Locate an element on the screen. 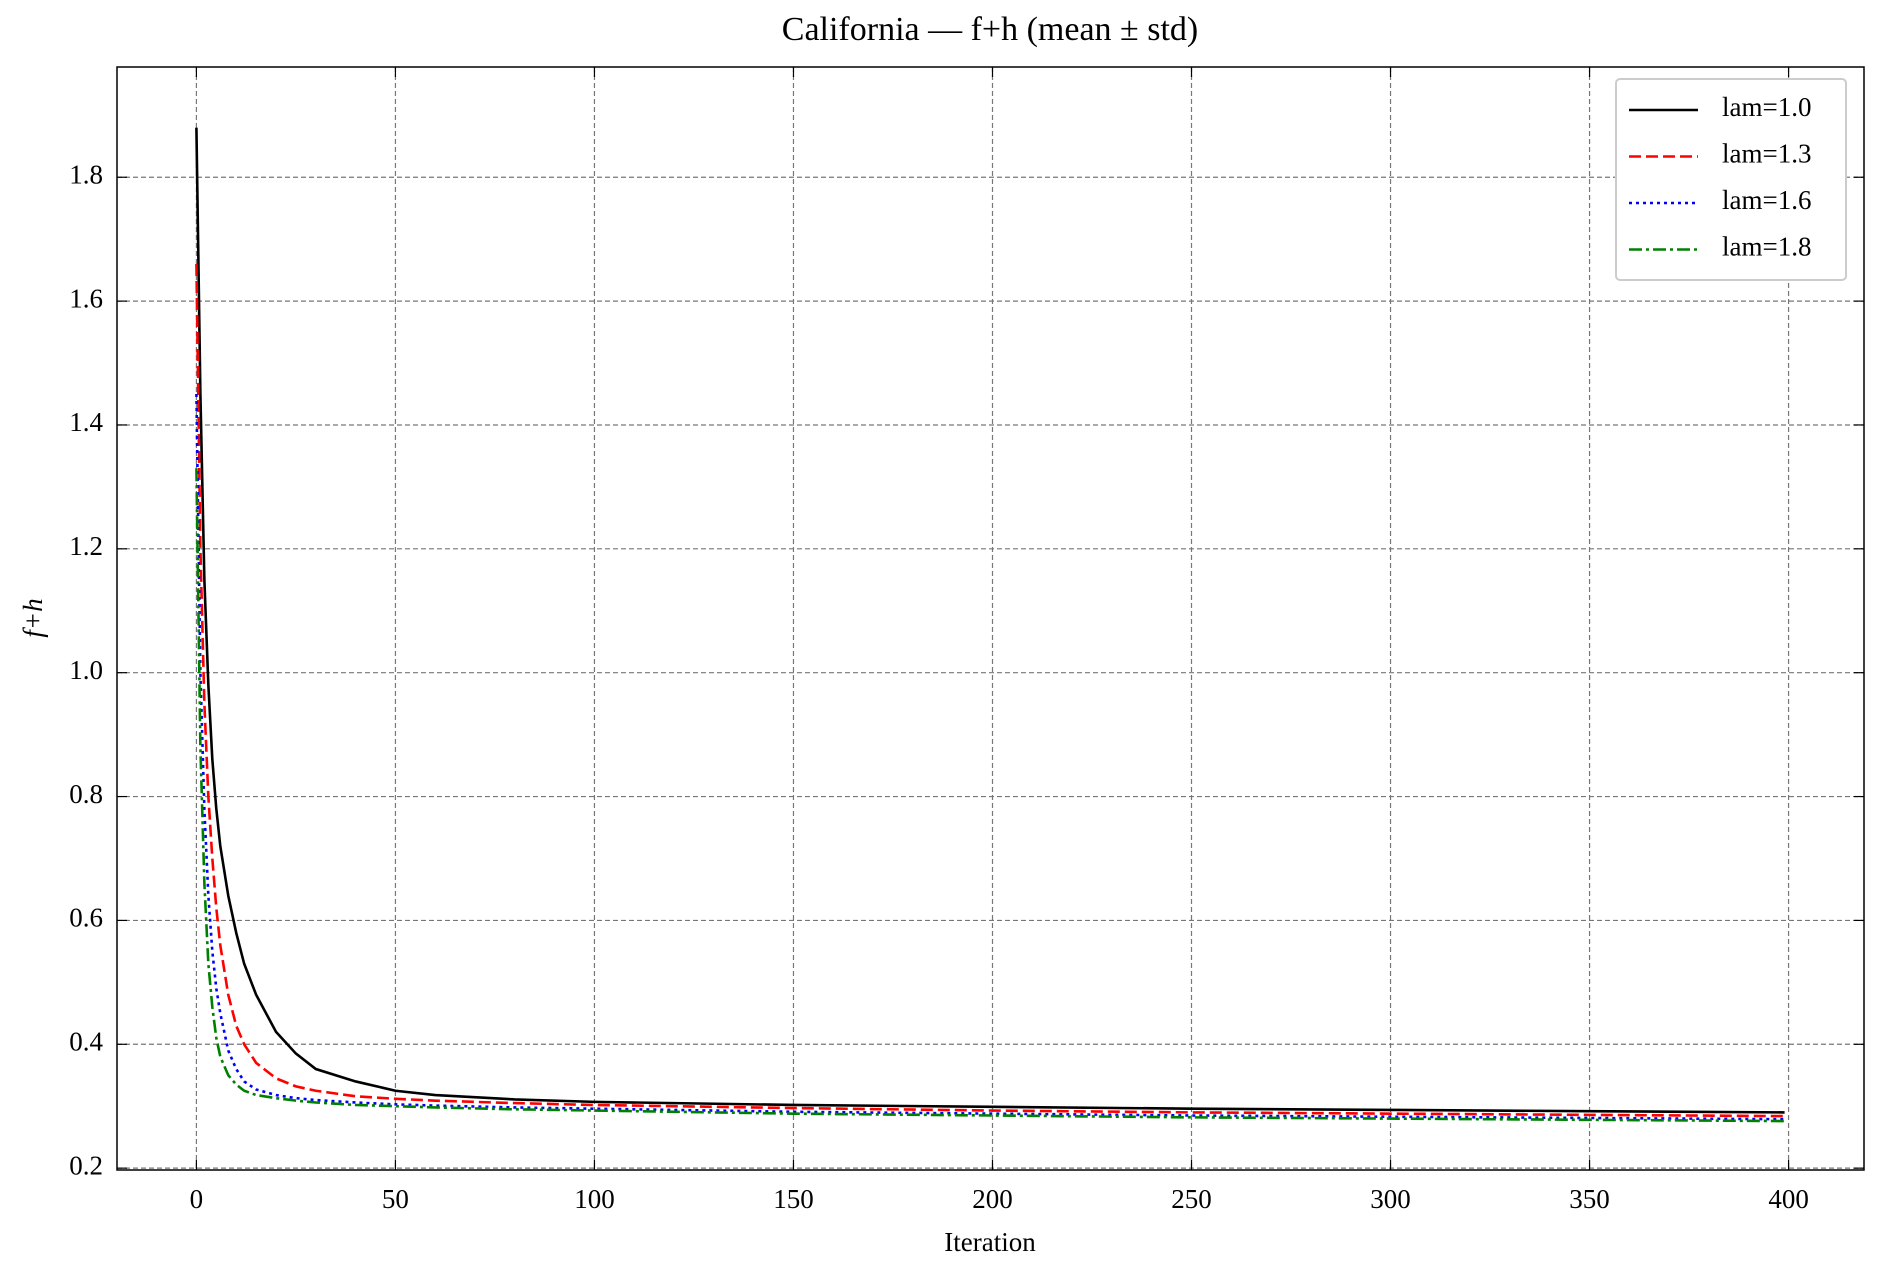 Image resolution: width=1878 pixels, height=1278 pixels. legend-label: lam=1.8 is located at coordinates (1766, 247).